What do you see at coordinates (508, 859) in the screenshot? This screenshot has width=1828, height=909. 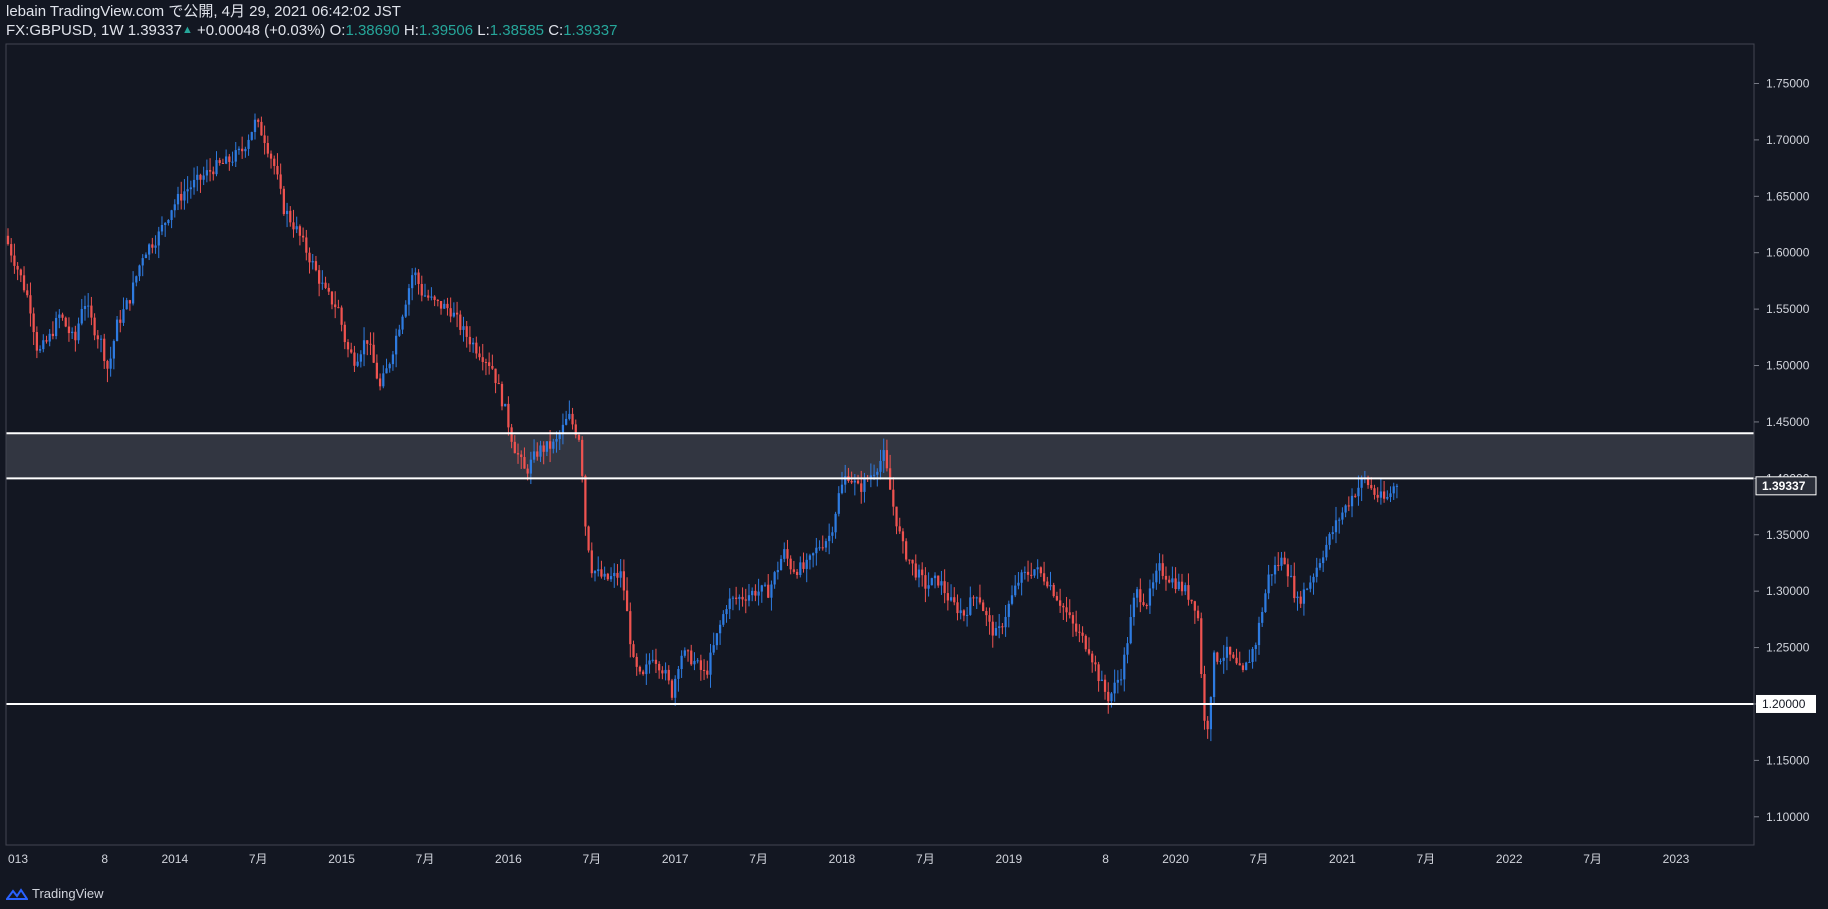 I see `x-tick-label: 2016` at bounding box center [508, 859].